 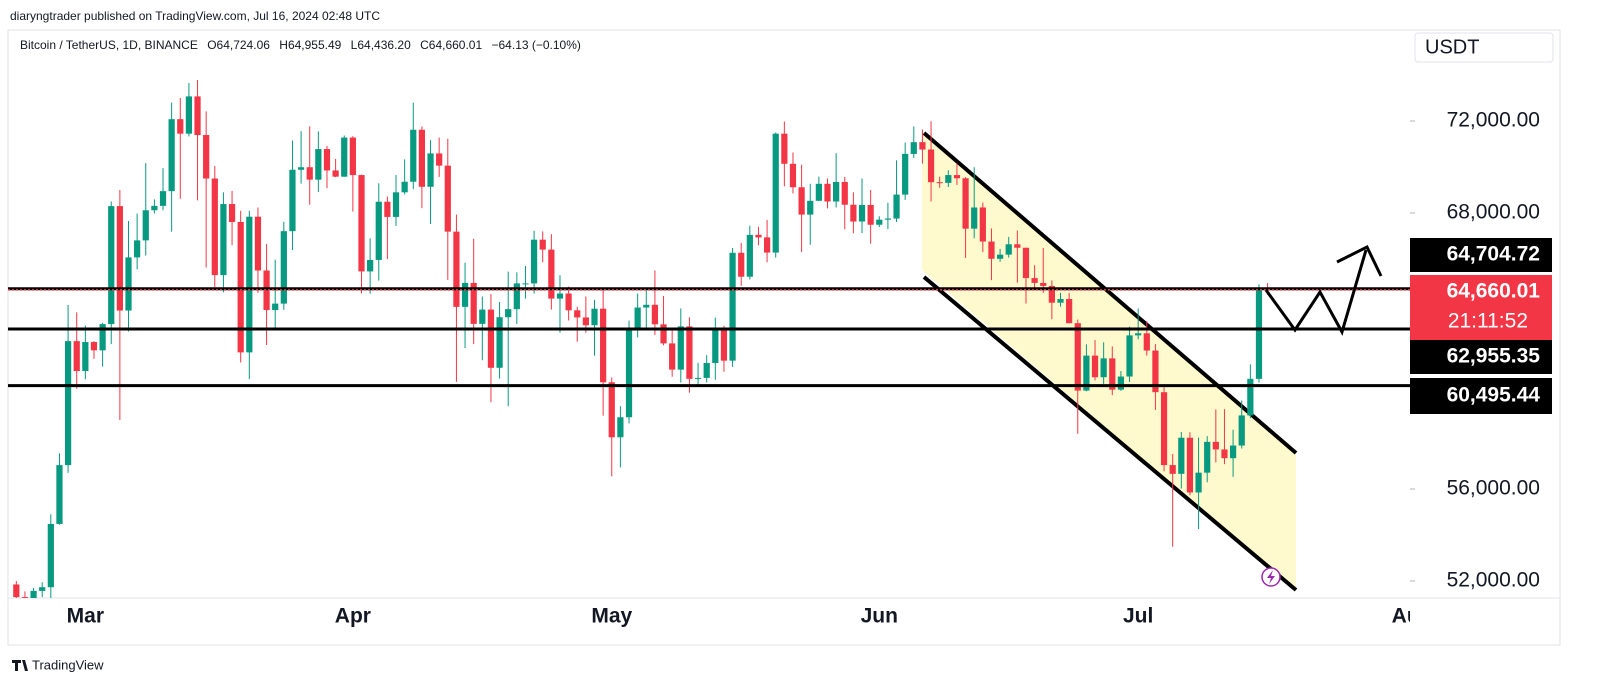 I want to click on levels, so click(x=709, y=337).